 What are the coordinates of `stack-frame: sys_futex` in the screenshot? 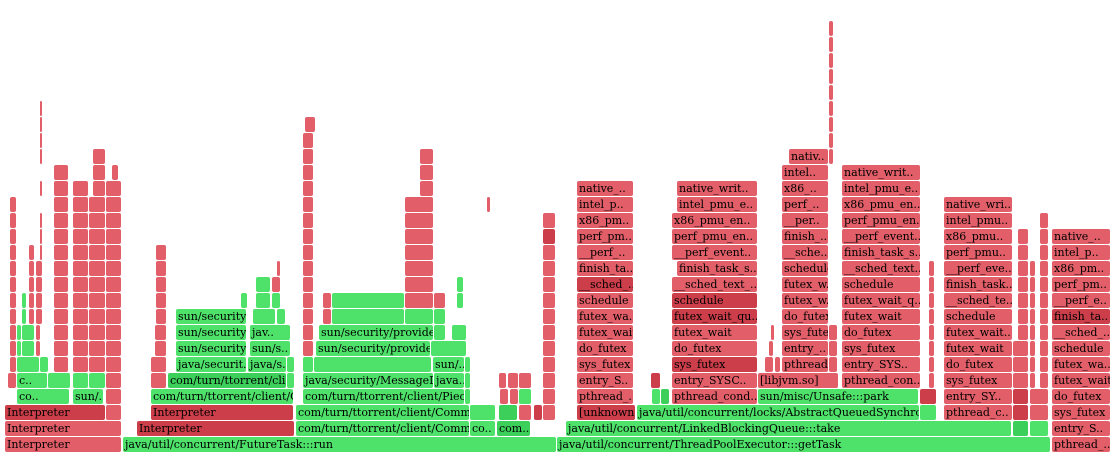 It's located at (881, 348).